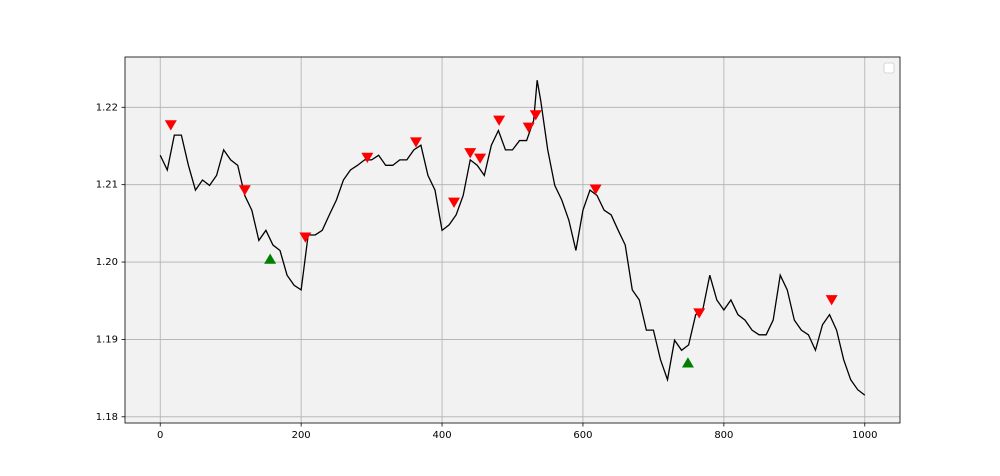 The image size is (1000, 476). I want to click on x-tick-label: 1000, so click(864, 435).